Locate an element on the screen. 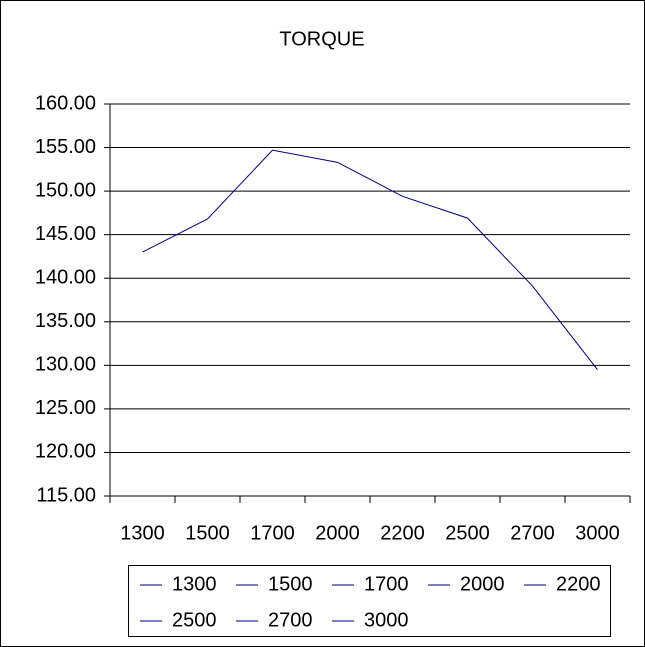  y-tick-label: 120.00 is located at coordinates (65, 452).